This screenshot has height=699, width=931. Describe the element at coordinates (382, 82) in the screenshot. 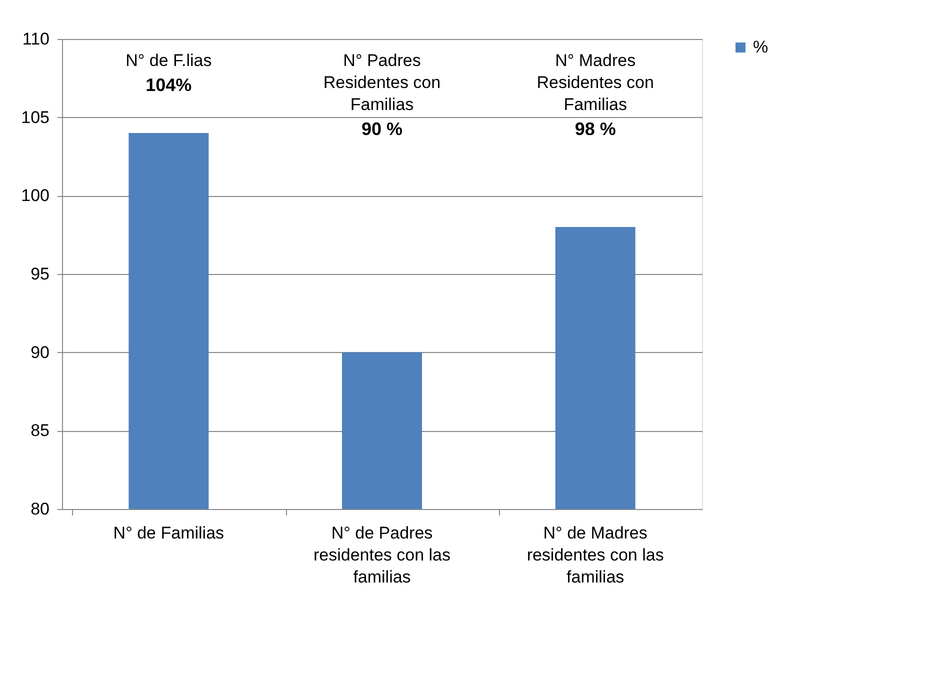

I see `annotation: N° Padres Residentes con Familias` at that location.